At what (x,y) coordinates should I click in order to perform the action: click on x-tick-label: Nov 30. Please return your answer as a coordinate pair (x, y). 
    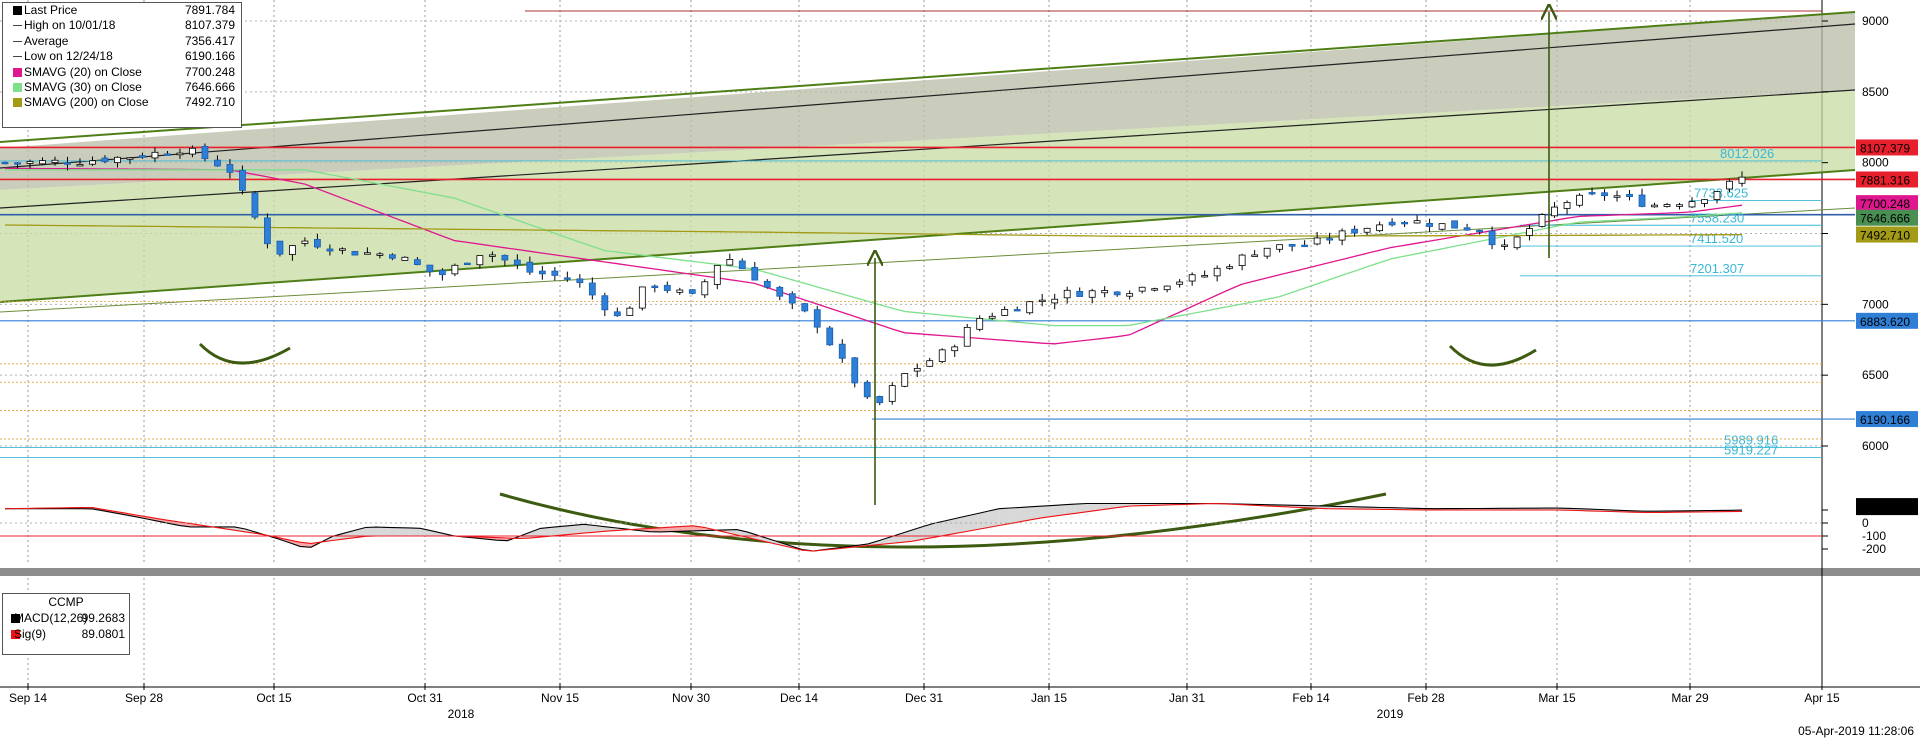
    Looking at the image, I should click on (691, 698).